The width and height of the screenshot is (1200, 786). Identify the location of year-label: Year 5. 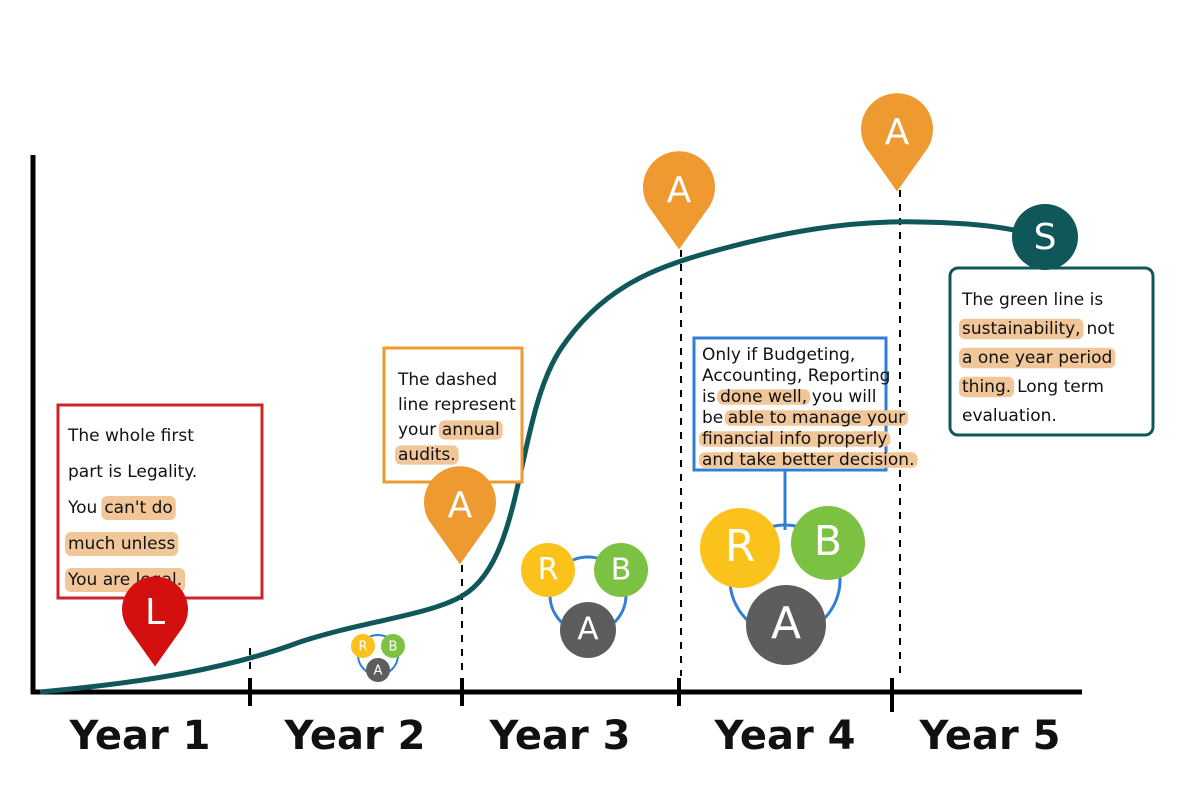
(990, 736).